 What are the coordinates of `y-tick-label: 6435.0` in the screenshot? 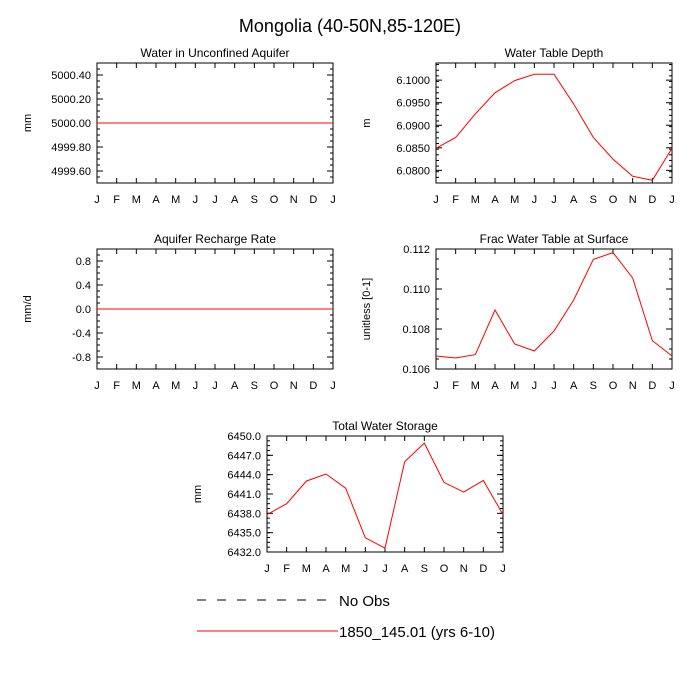 It's located at (244, 534).